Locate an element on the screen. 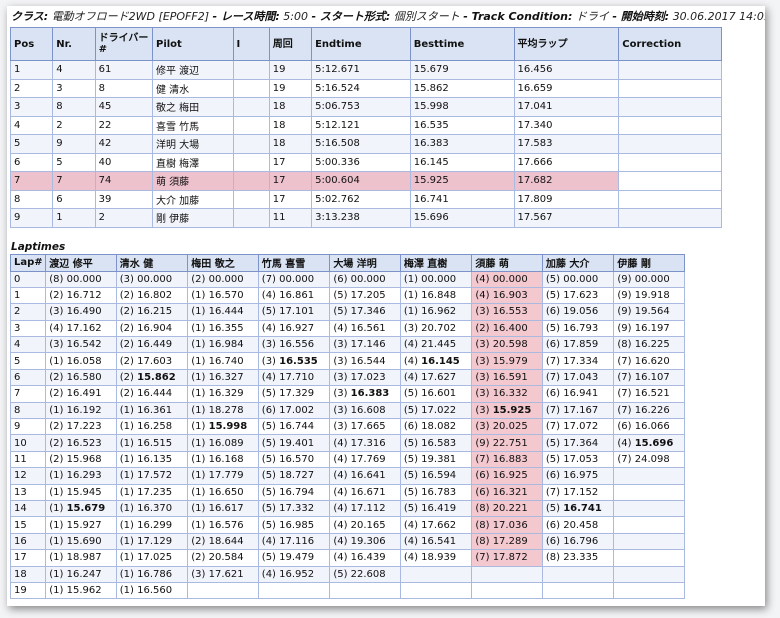 The height and width of the screenshot is (618, 780). lap-cell: (1) 15.945 is located at coordinates (81, 492).